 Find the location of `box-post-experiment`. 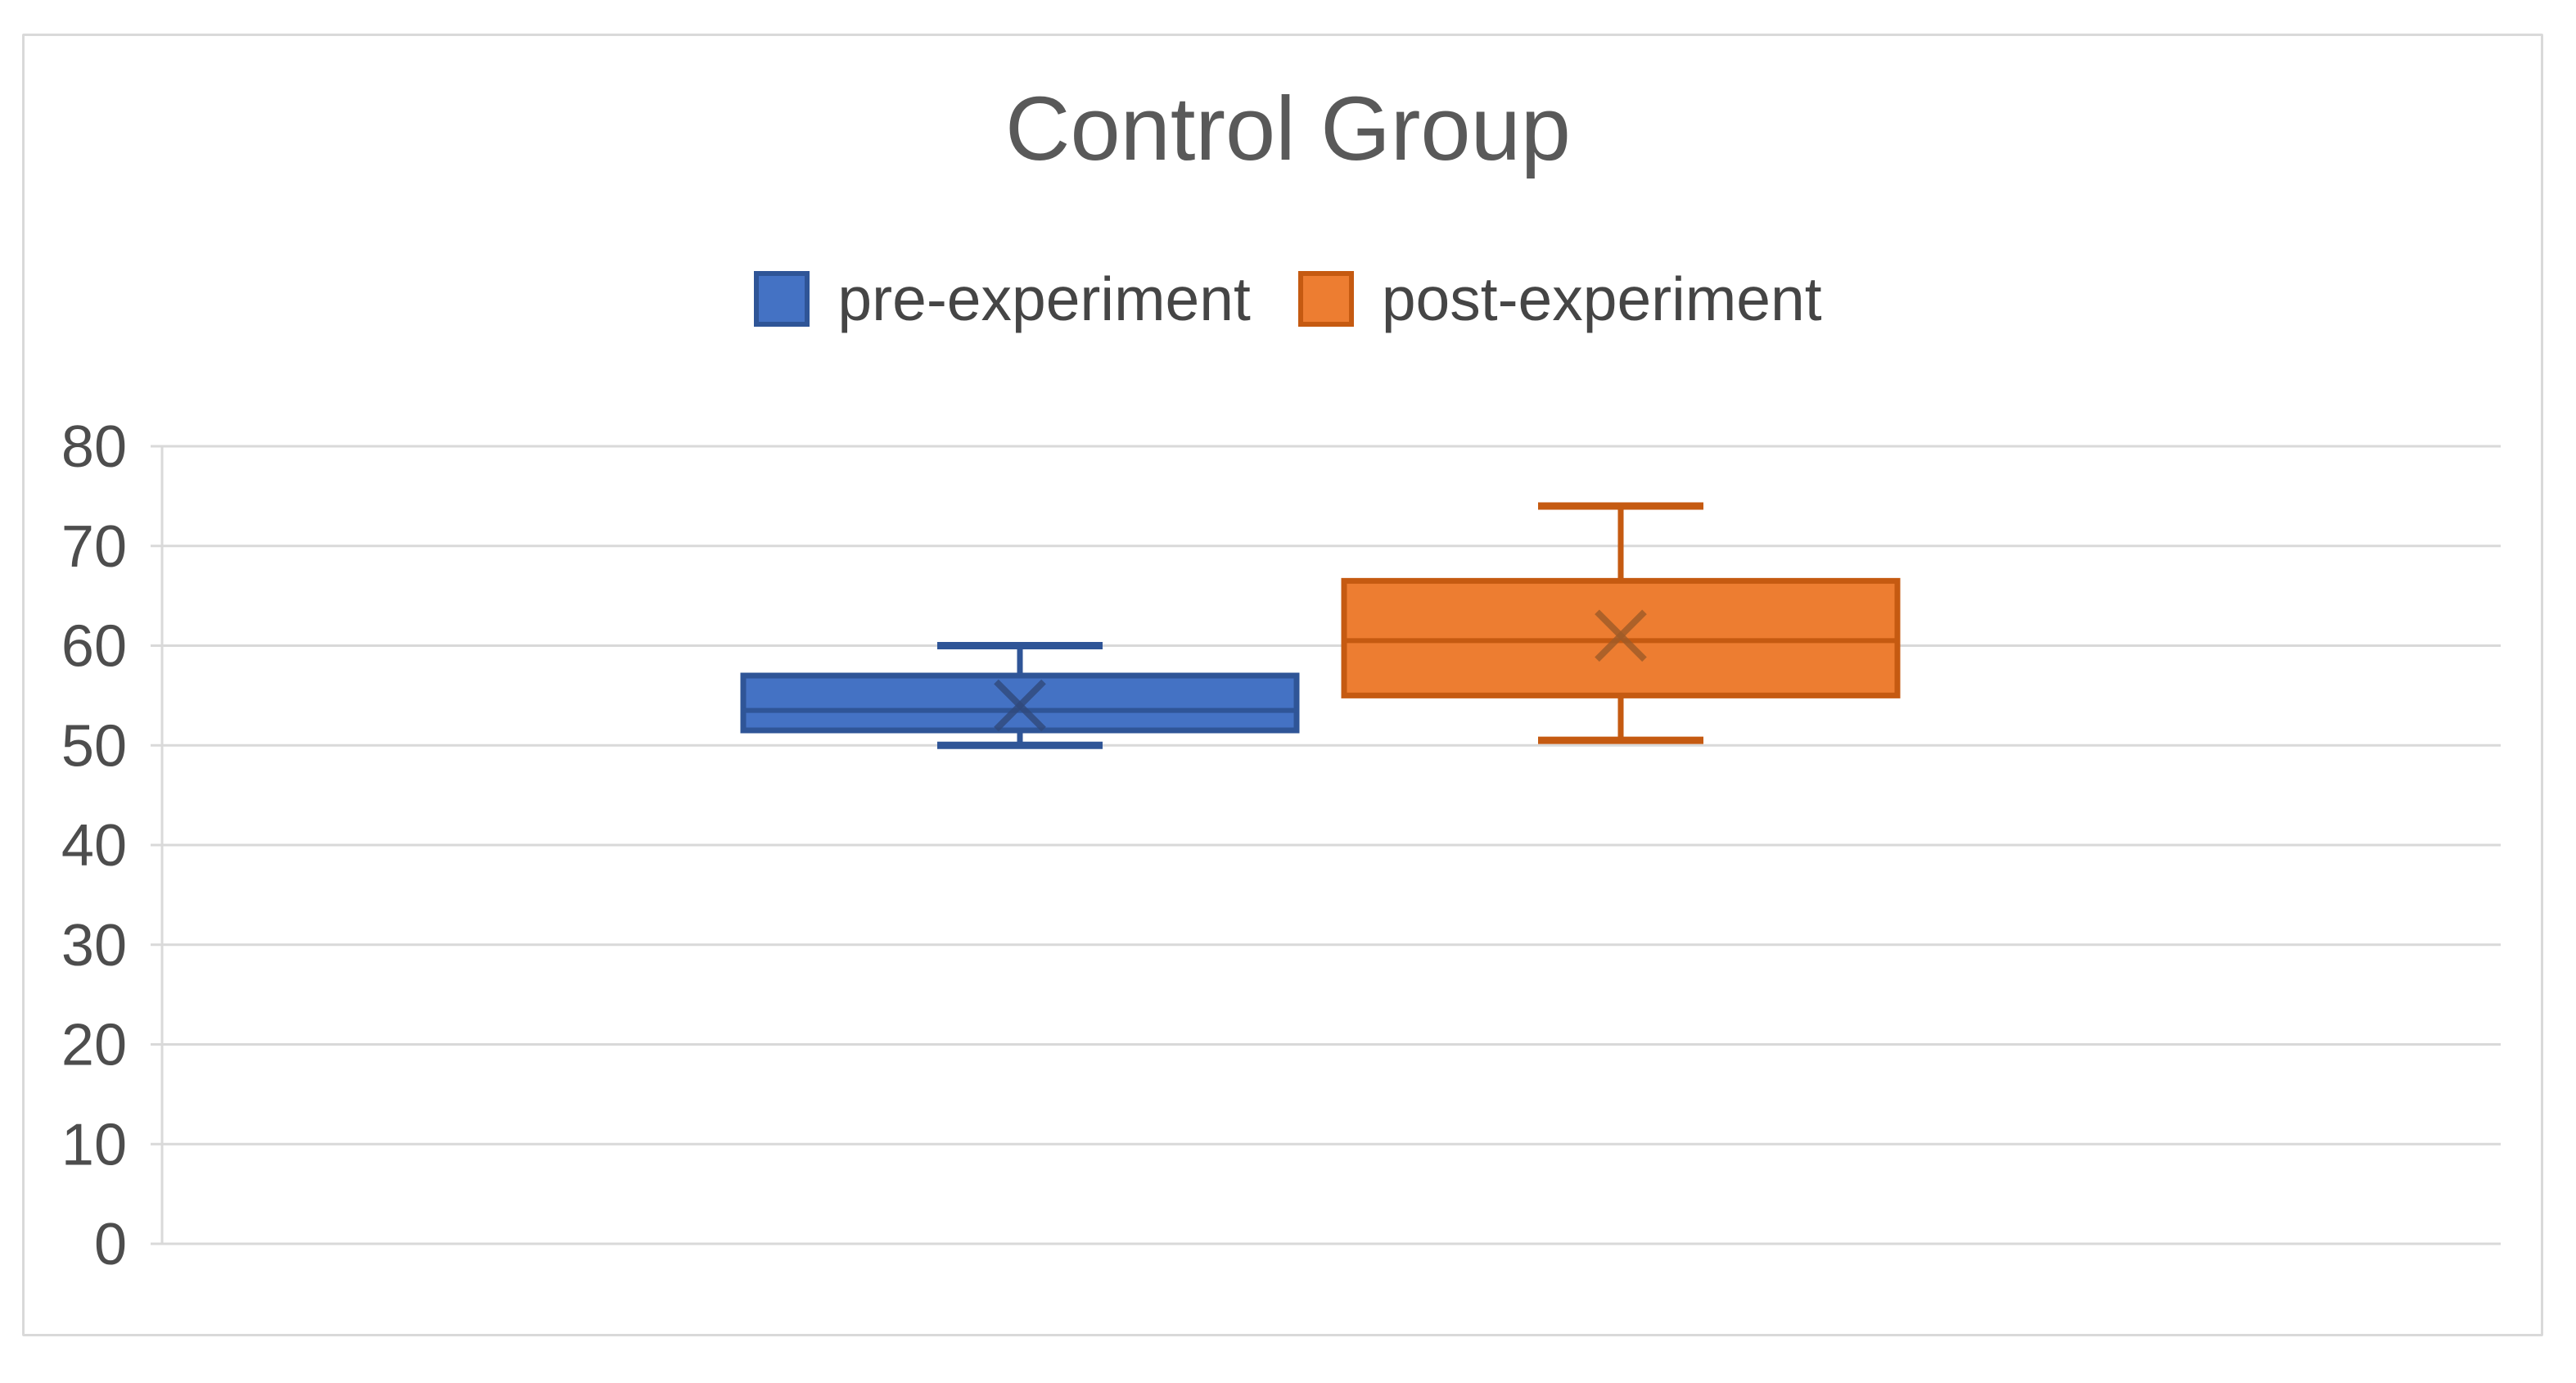

box-post-experiment is located at coordinates (1621, 637).